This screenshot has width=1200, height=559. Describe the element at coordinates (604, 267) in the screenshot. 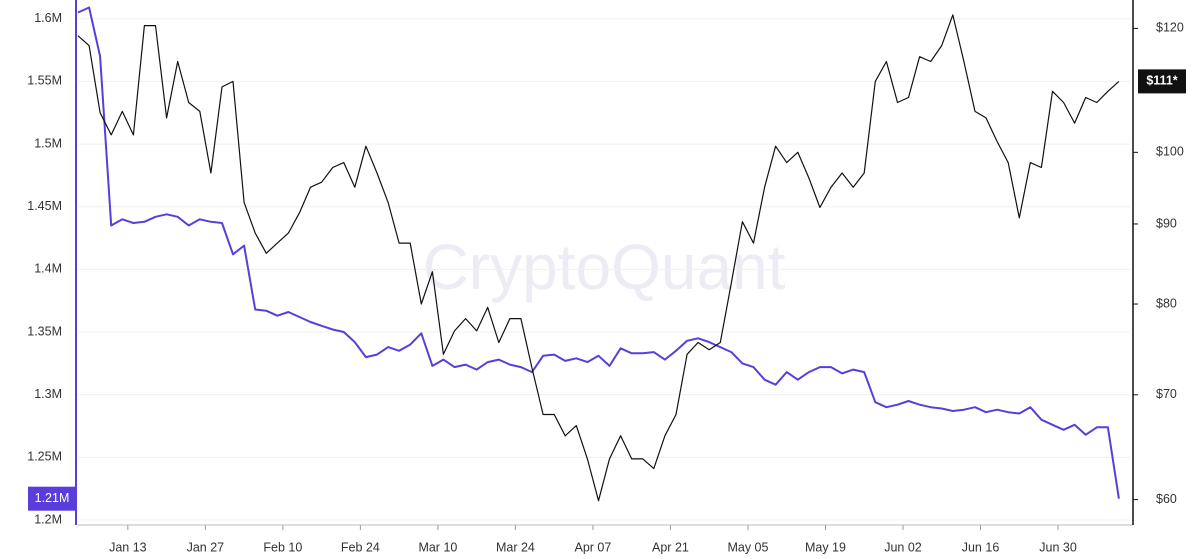

I see `watermark: CryptoQuant` at that location.